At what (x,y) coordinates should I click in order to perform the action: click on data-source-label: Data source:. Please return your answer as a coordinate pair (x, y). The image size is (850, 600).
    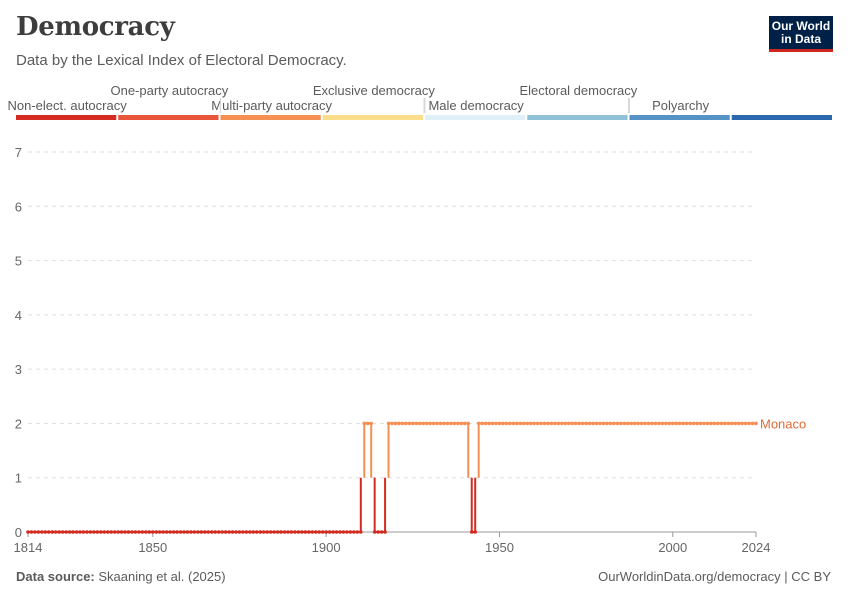
    Looking at the image, I should click on (55, 576).